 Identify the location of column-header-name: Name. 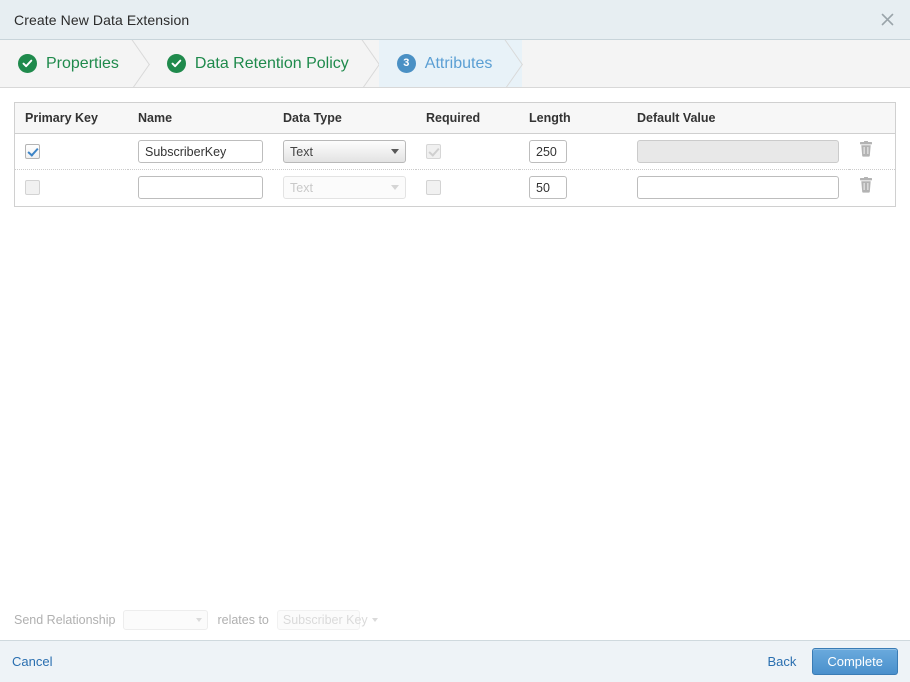
(200, 118).